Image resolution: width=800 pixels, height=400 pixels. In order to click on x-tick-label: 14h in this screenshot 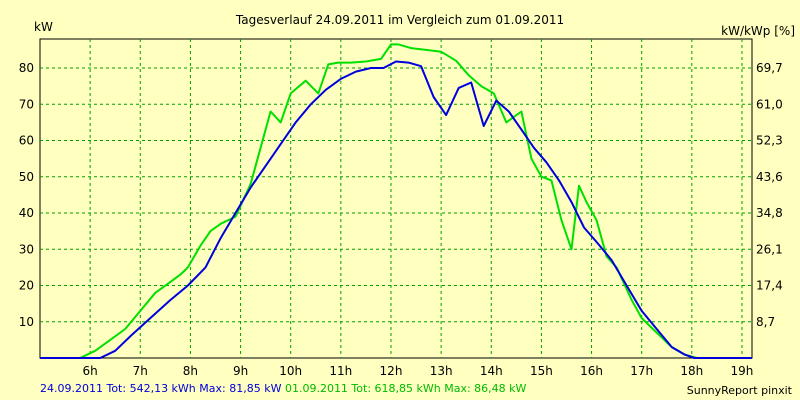, I will do `click(491, 371)`.